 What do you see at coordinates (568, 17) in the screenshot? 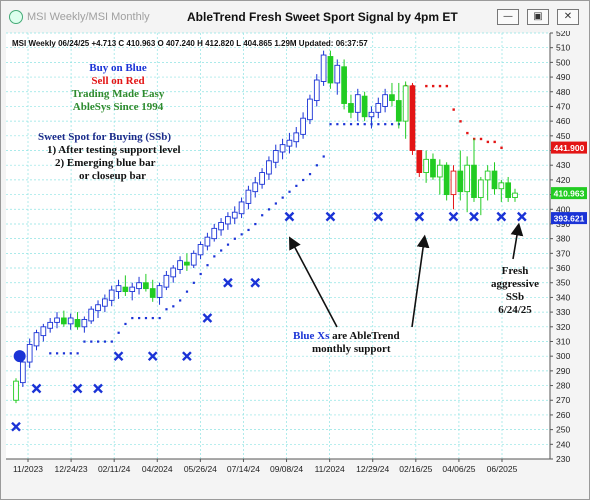
I see `close-button: ✕` at bounding box center [568, 17].